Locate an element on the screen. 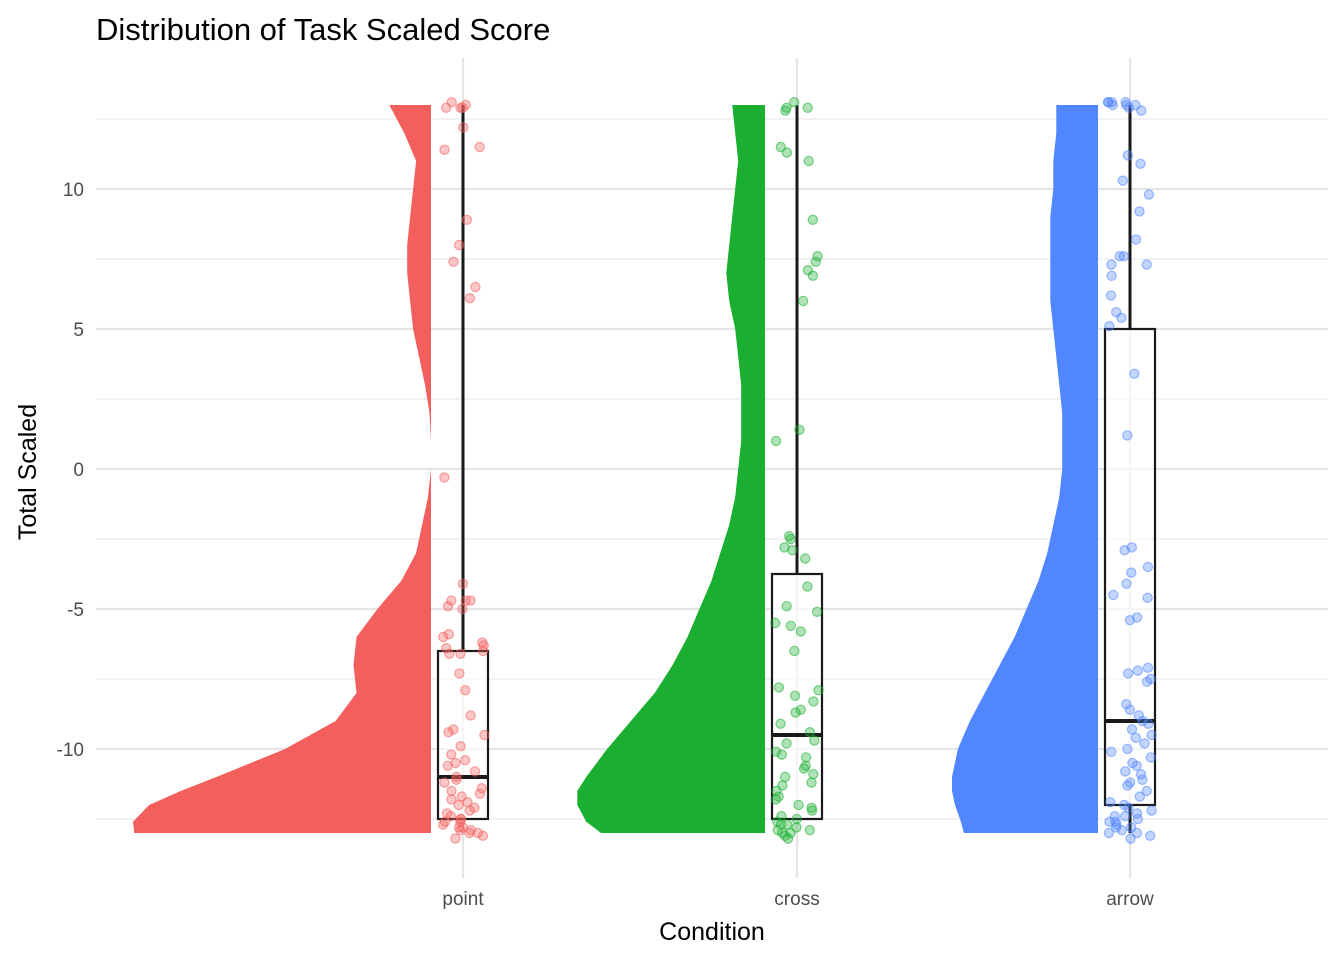  y-axis-title: Total Scaled is located at coordinates (28, 472).